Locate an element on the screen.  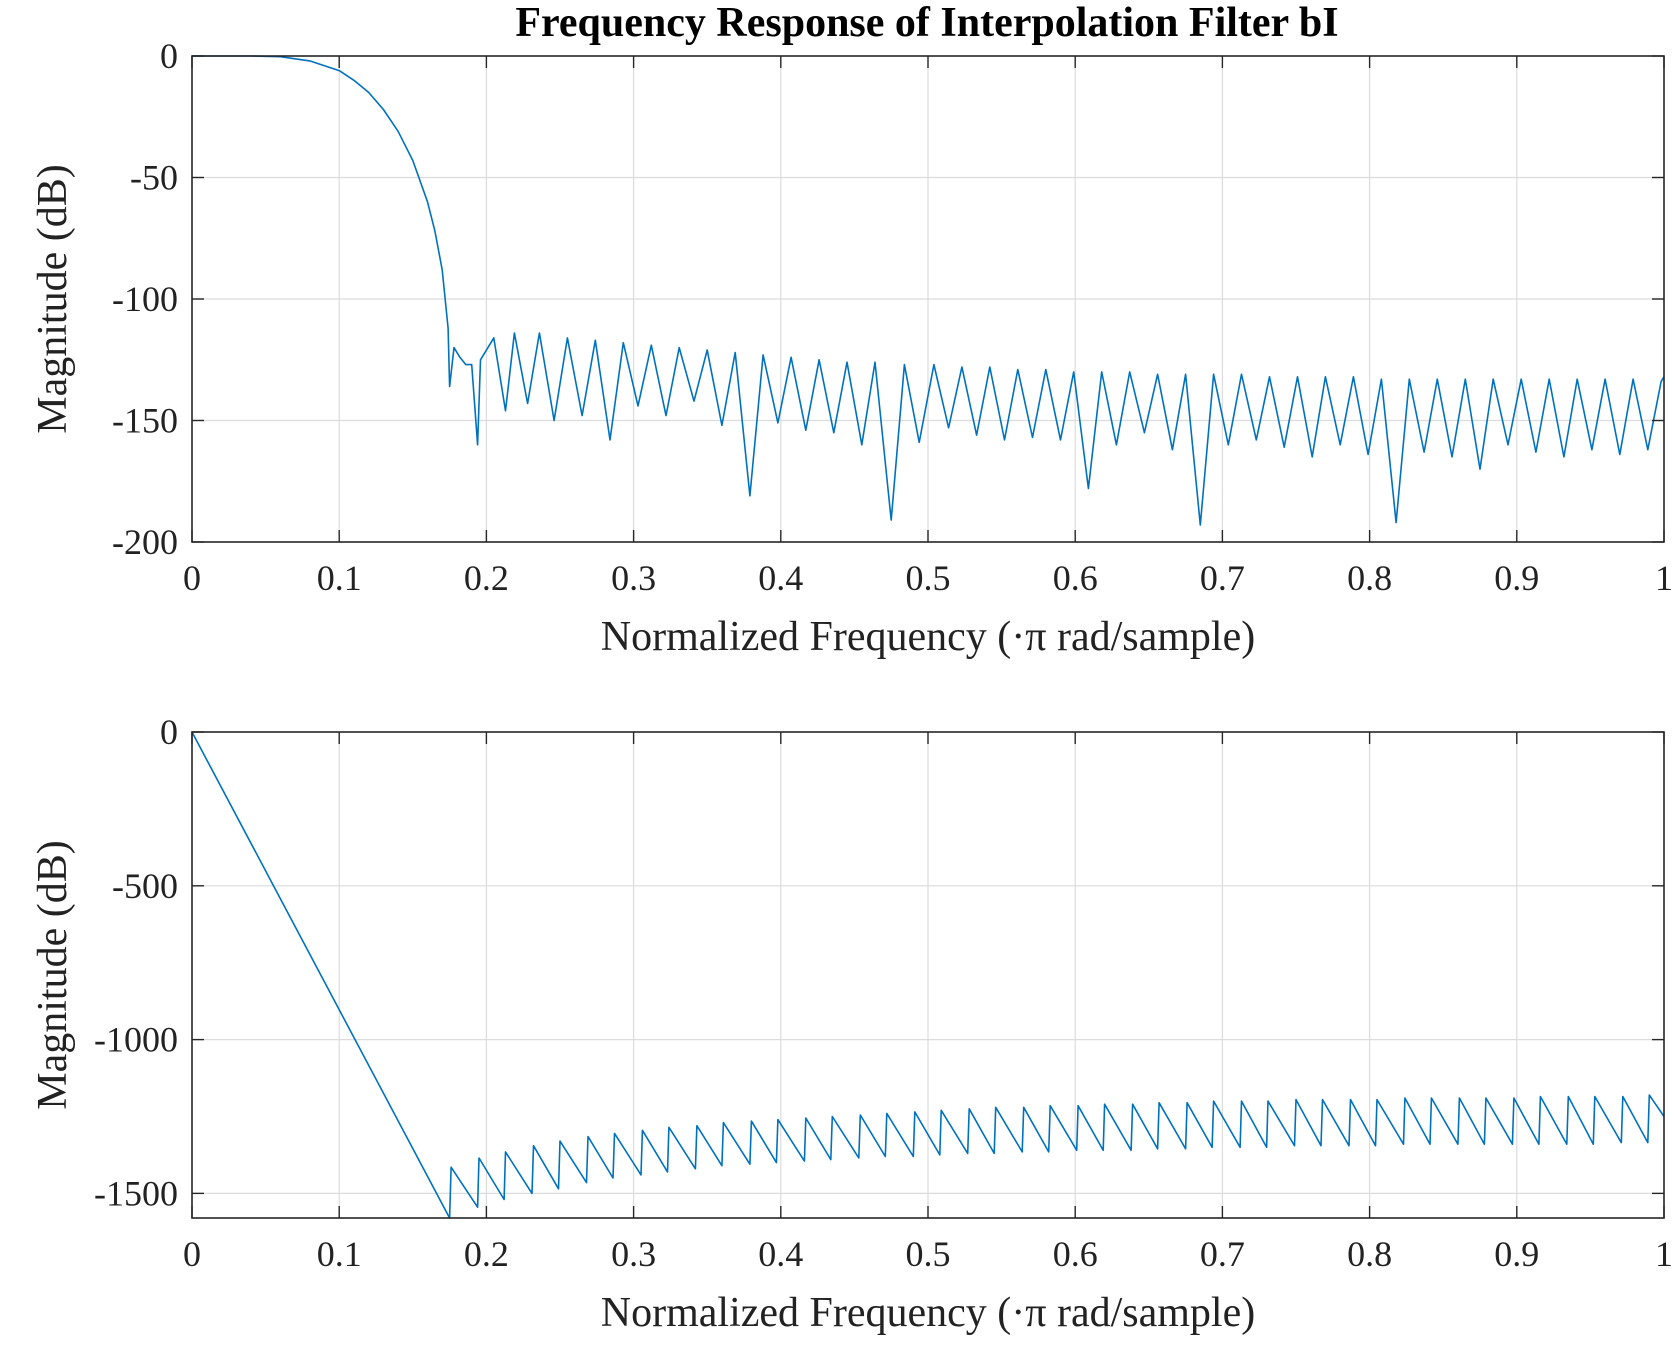
top-x-tick-label: 0.2 is located at coordinates (486, 578).